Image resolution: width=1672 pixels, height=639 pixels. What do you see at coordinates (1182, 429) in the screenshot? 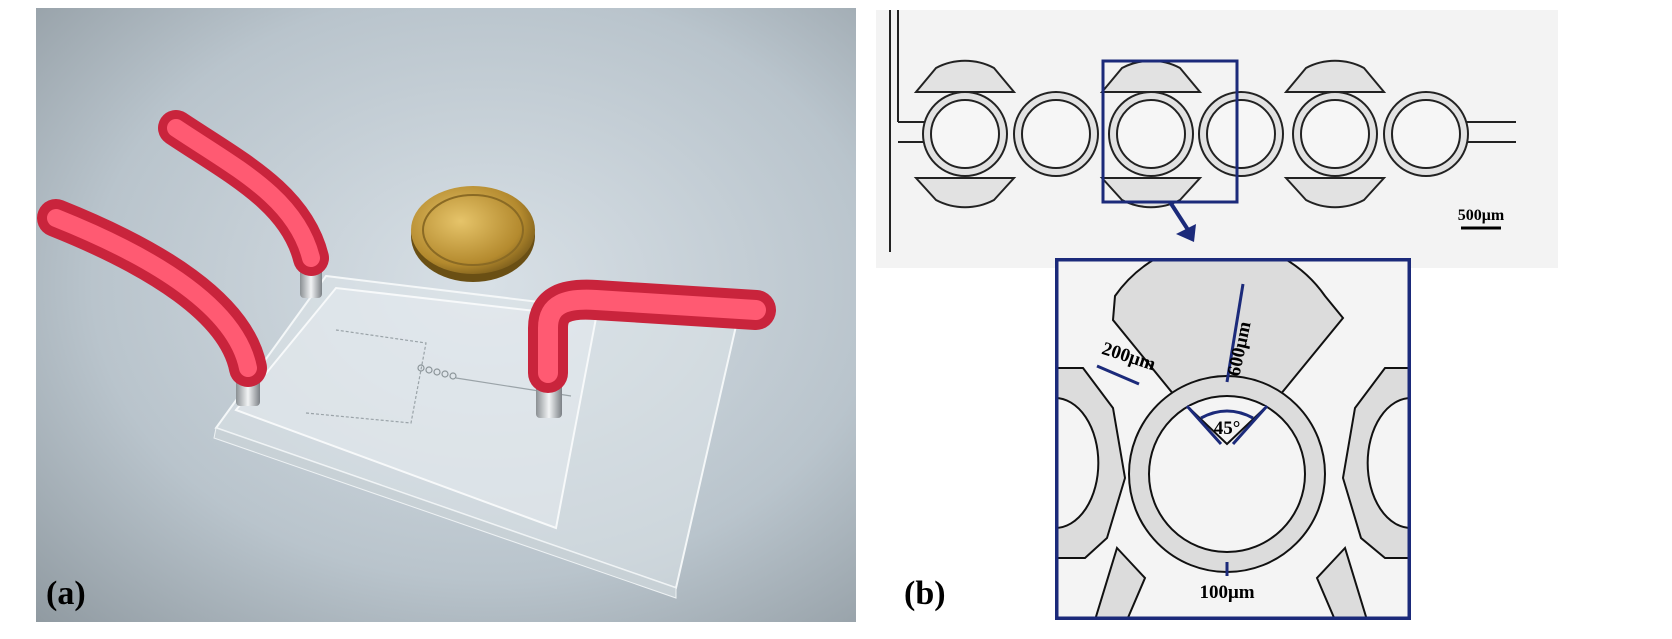
I see `dimension-lines` at bounding box center [1182, 429].